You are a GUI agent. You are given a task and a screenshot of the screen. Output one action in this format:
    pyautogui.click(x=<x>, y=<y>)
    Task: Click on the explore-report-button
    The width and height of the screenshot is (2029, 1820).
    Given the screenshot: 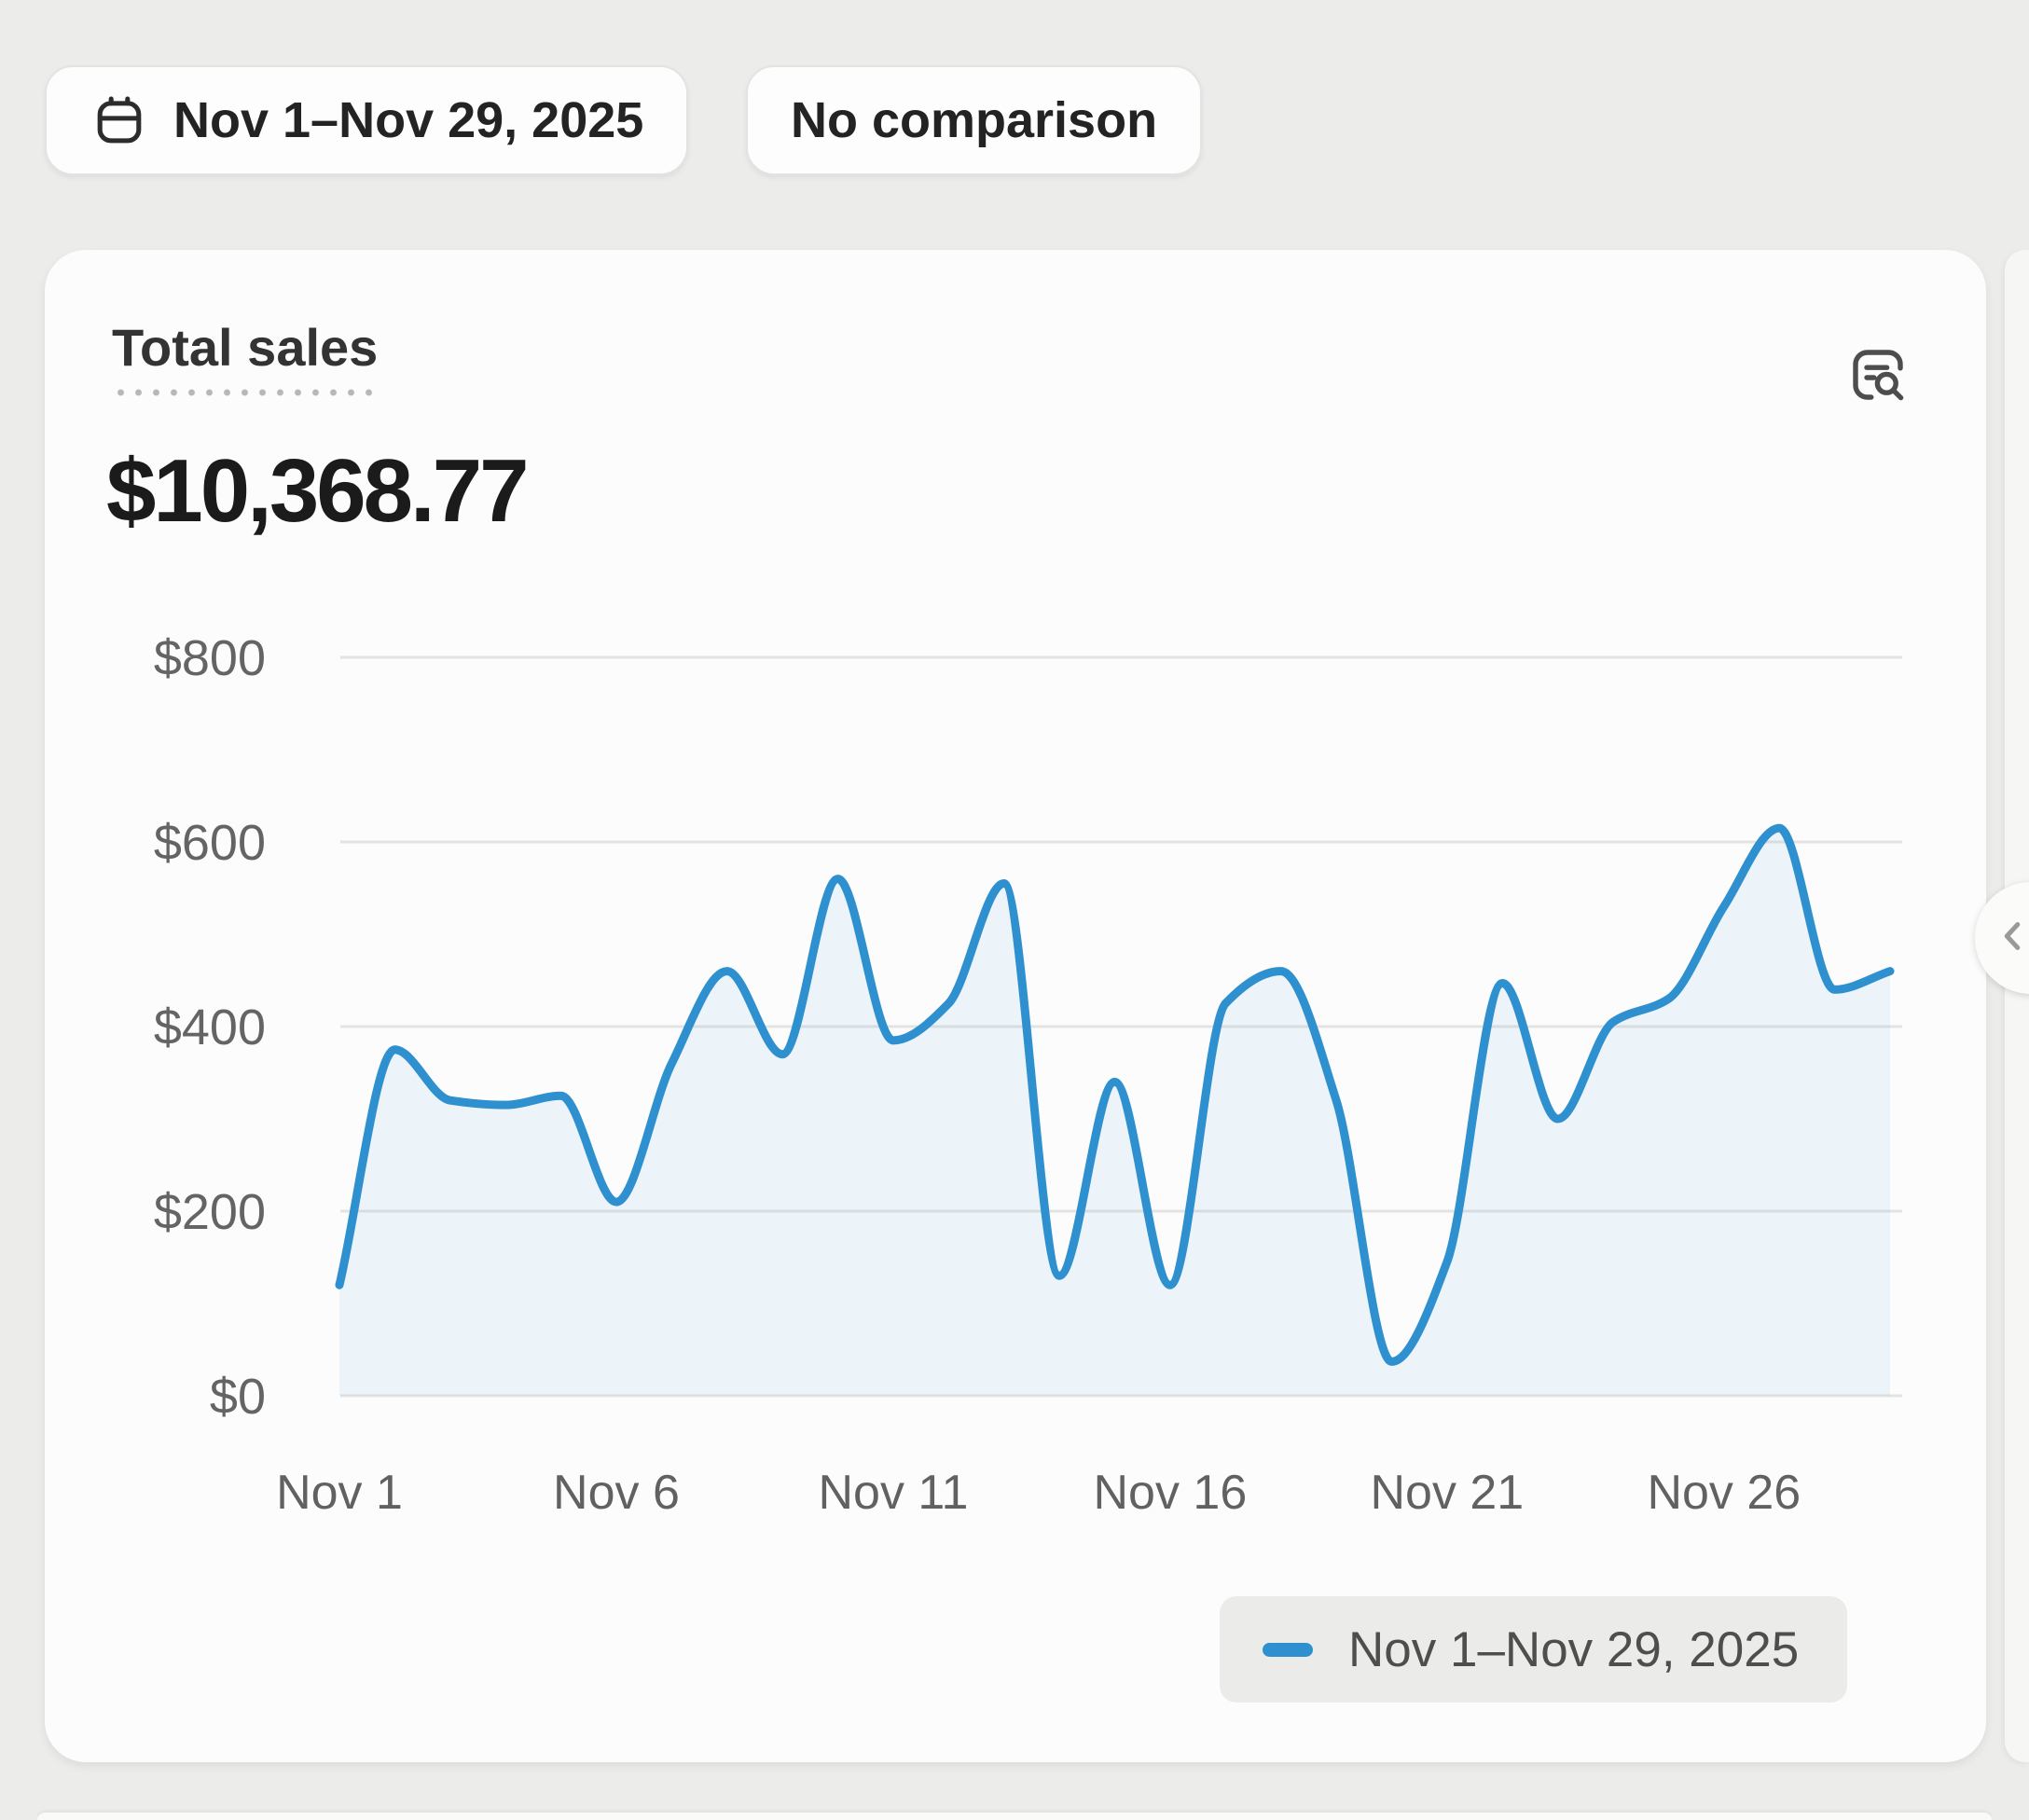 What is the action you would take?
    pyautogui.click(x=1878, y=376)
    